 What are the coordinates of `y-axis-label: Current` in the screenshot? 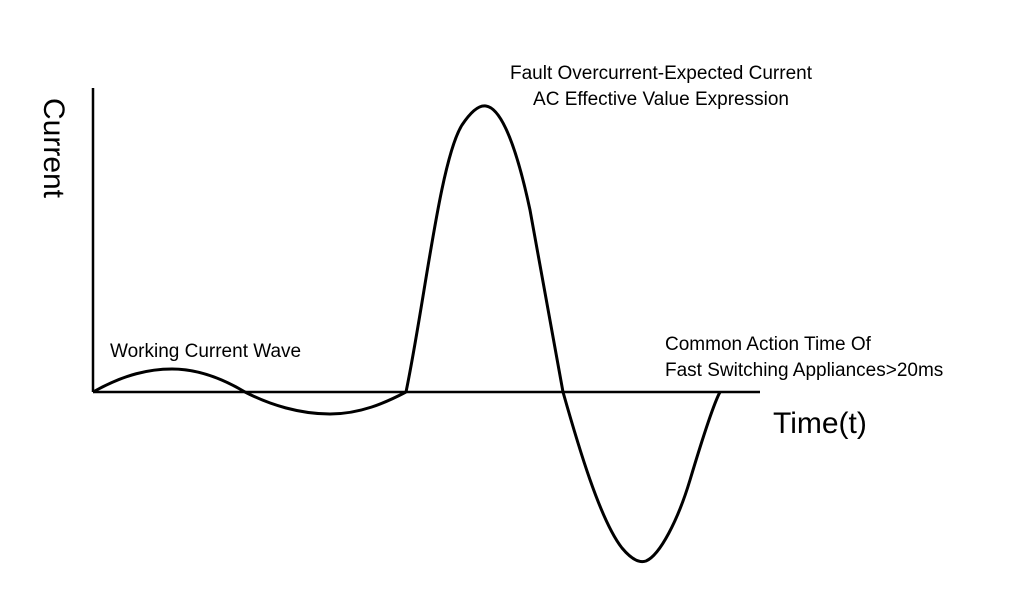 It's located at (53, 148).